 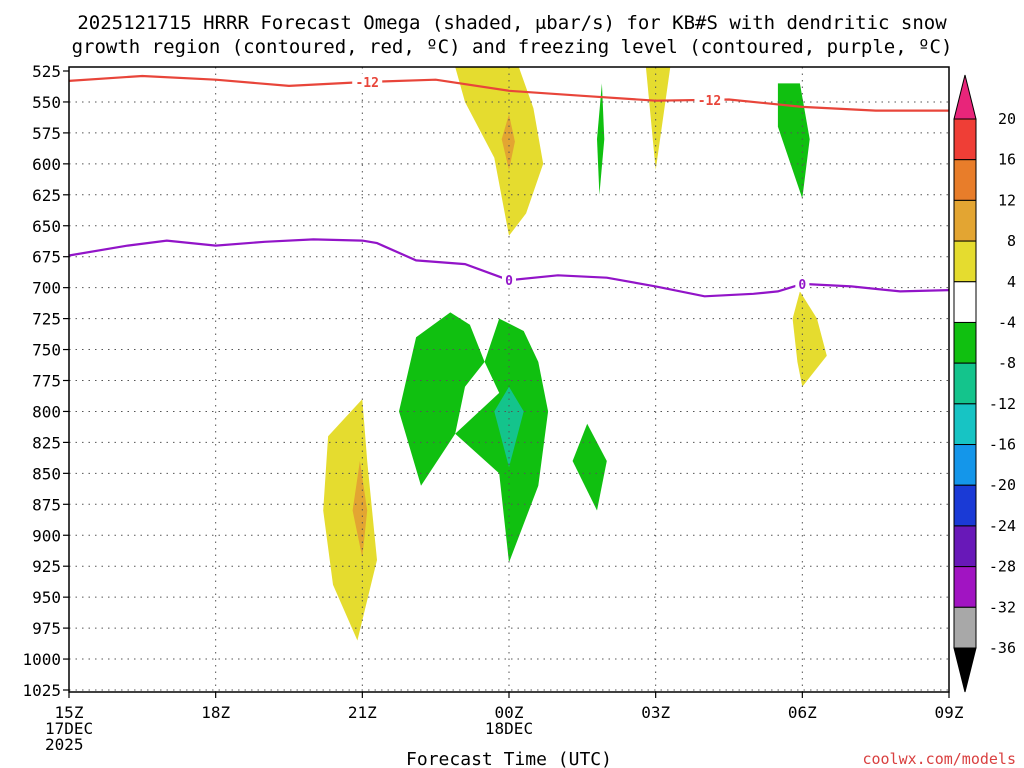 I want to click on colorbar-label-0: 20, so click(x=1007, y=119).